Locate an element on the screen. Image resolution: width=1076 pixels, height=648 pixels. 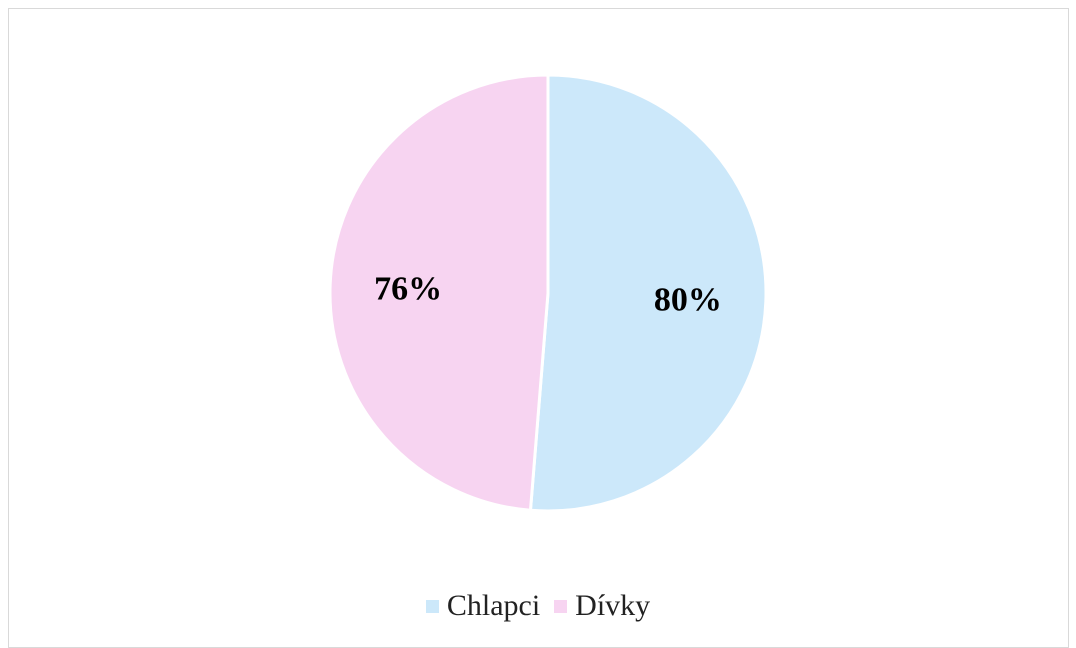
legend-entry-chlapci: Chlapci is located at coordinates (483, 606).